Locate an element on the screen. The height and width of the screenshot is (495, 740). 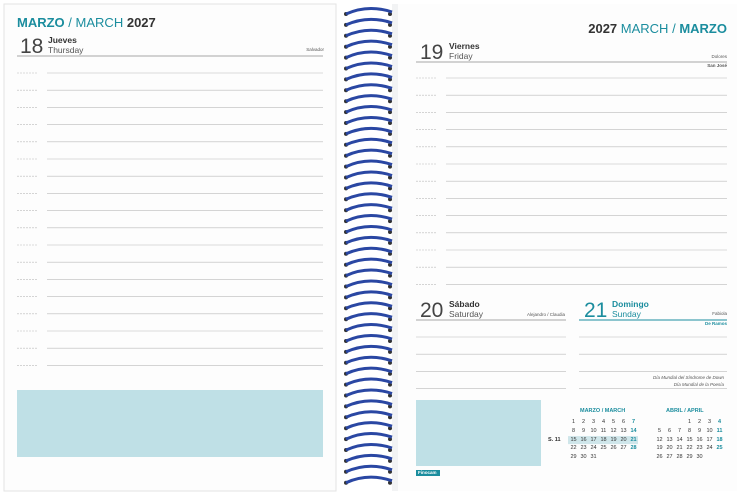
saint: Fabiola is located at coordinates (719, 313).